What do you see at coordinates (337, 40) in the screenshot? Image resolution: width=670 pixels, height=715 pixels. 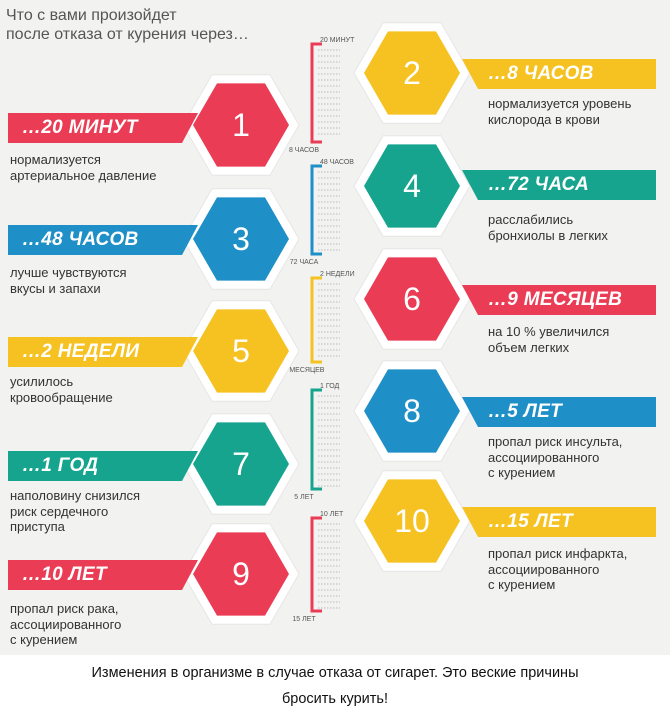 I see `scale-start-label: 20 МИНУТ` at bounding box center [337, 40].